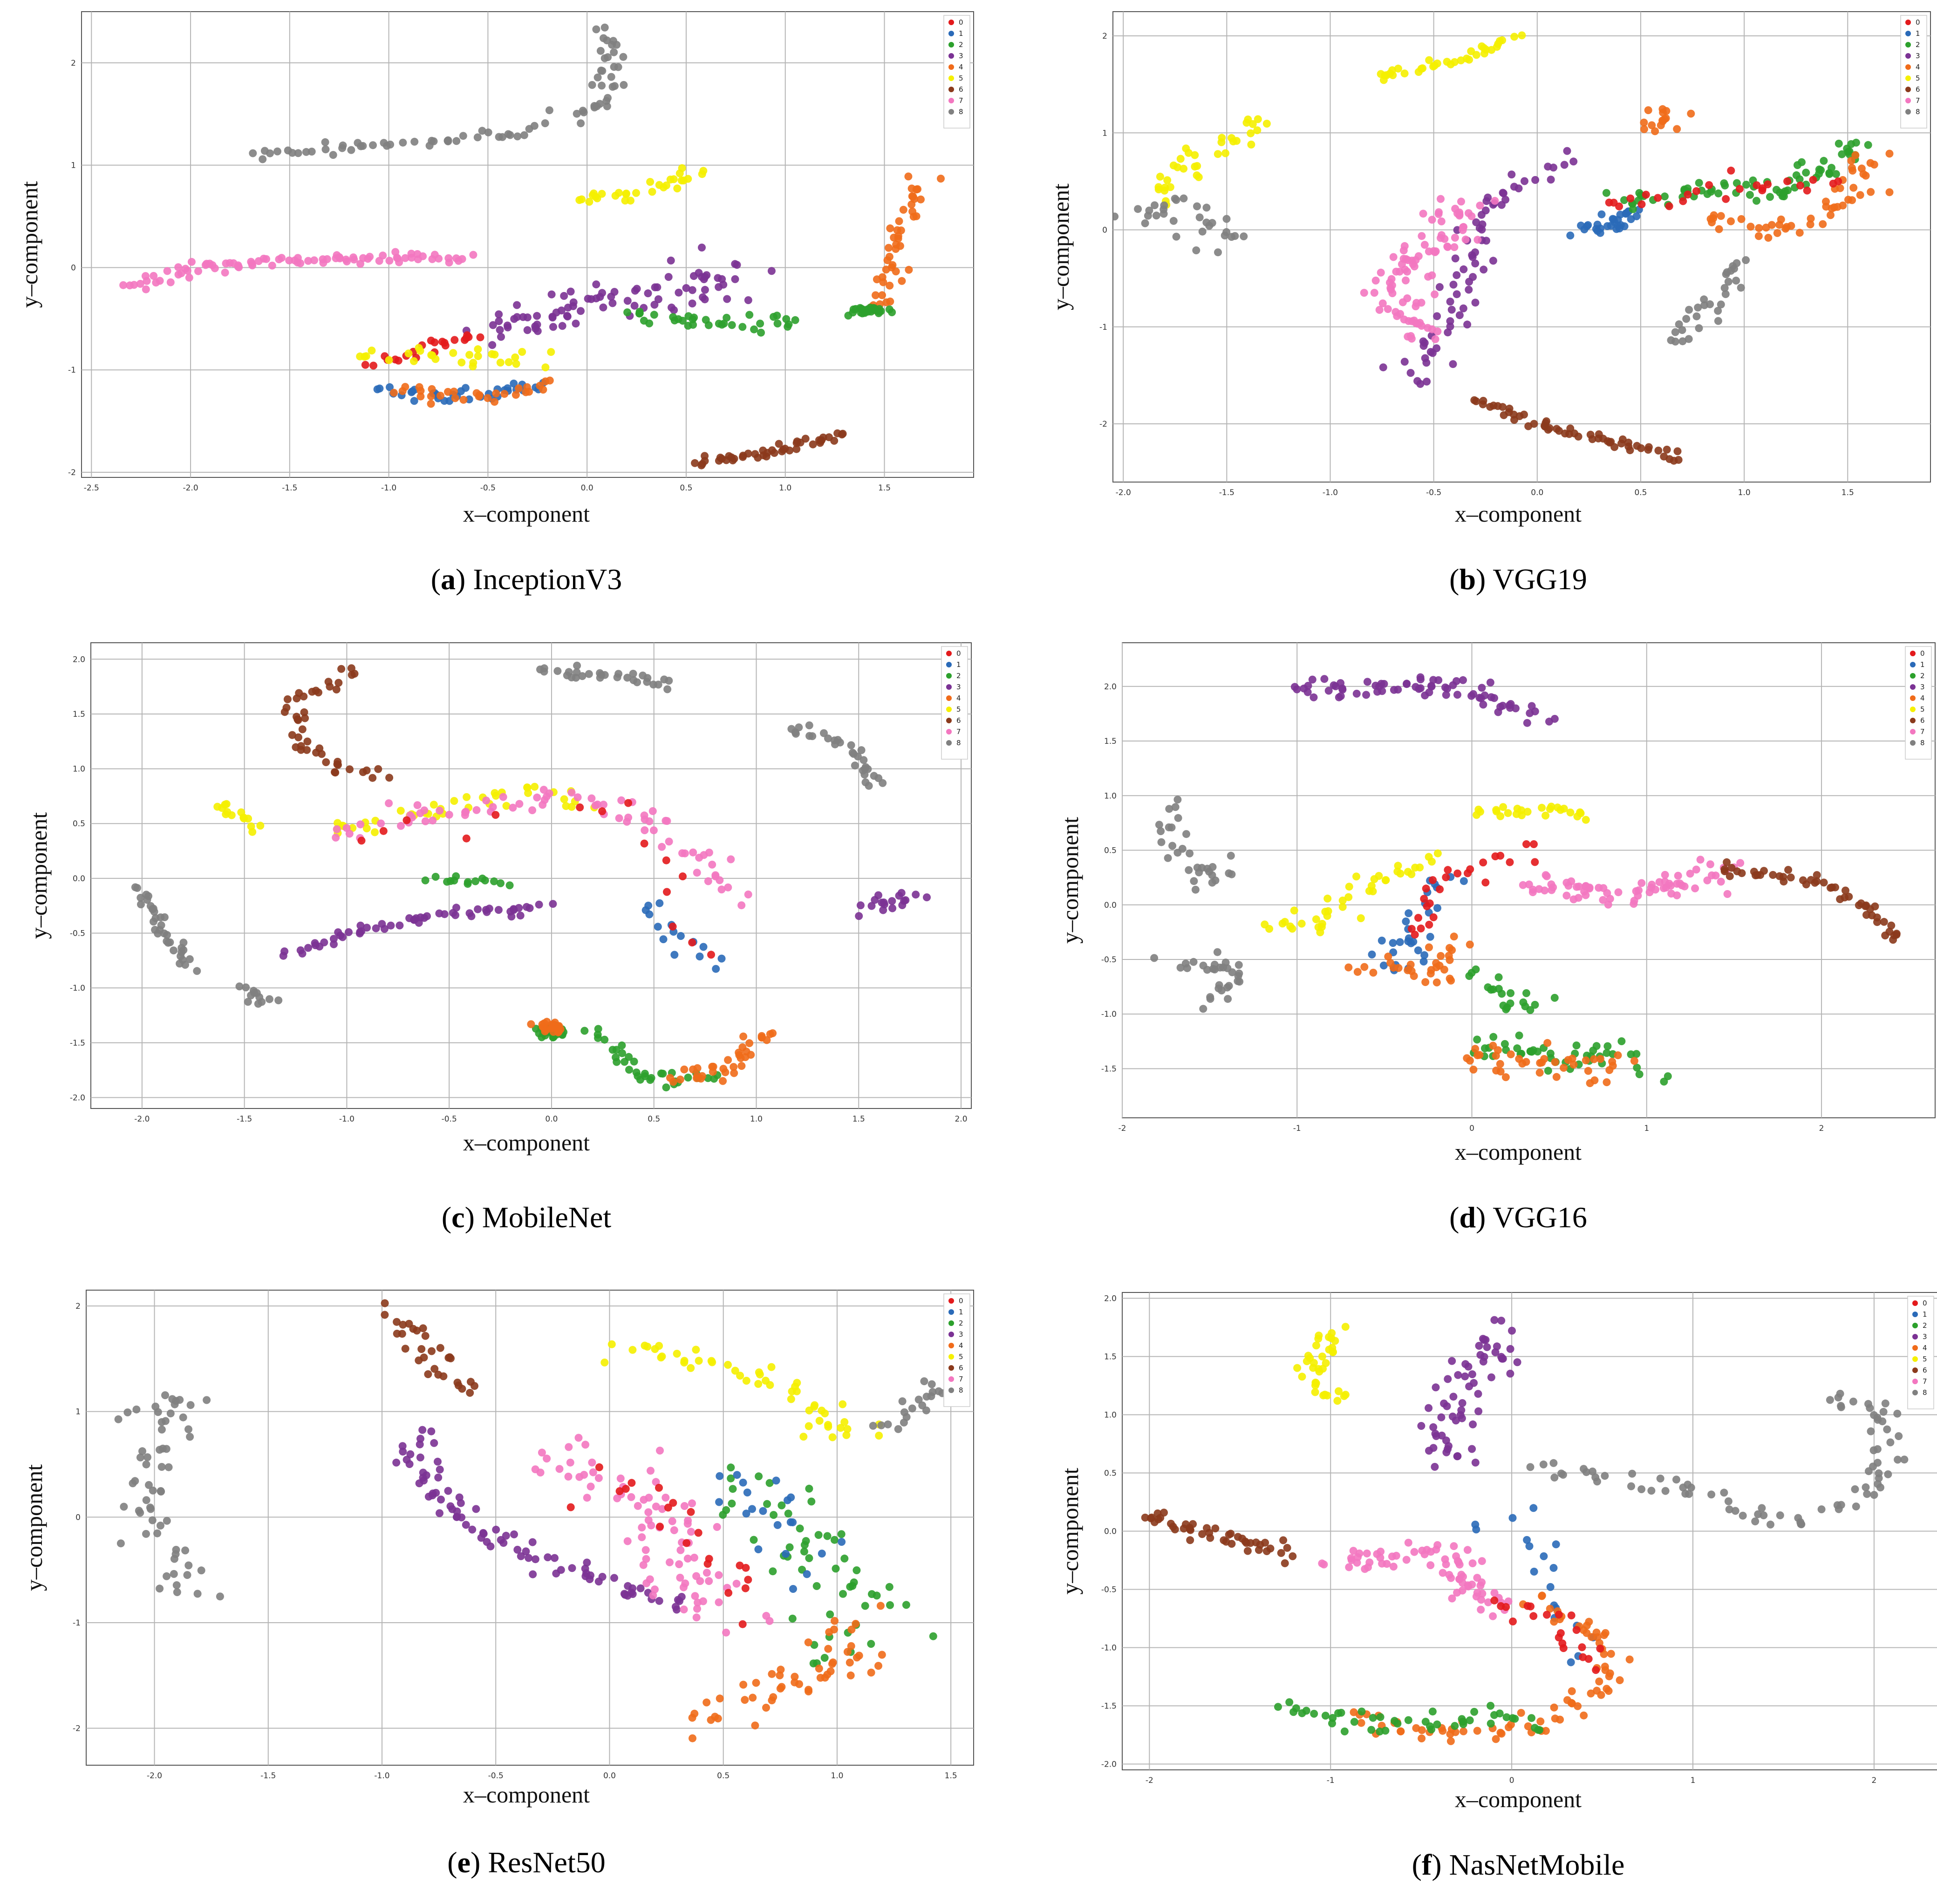 The image size is (1937, 1904). What do you see at coordinates (654, 1119) in the screenshot?
I see `x-tick-label: 0.5` at bounding box center [654, 1119].